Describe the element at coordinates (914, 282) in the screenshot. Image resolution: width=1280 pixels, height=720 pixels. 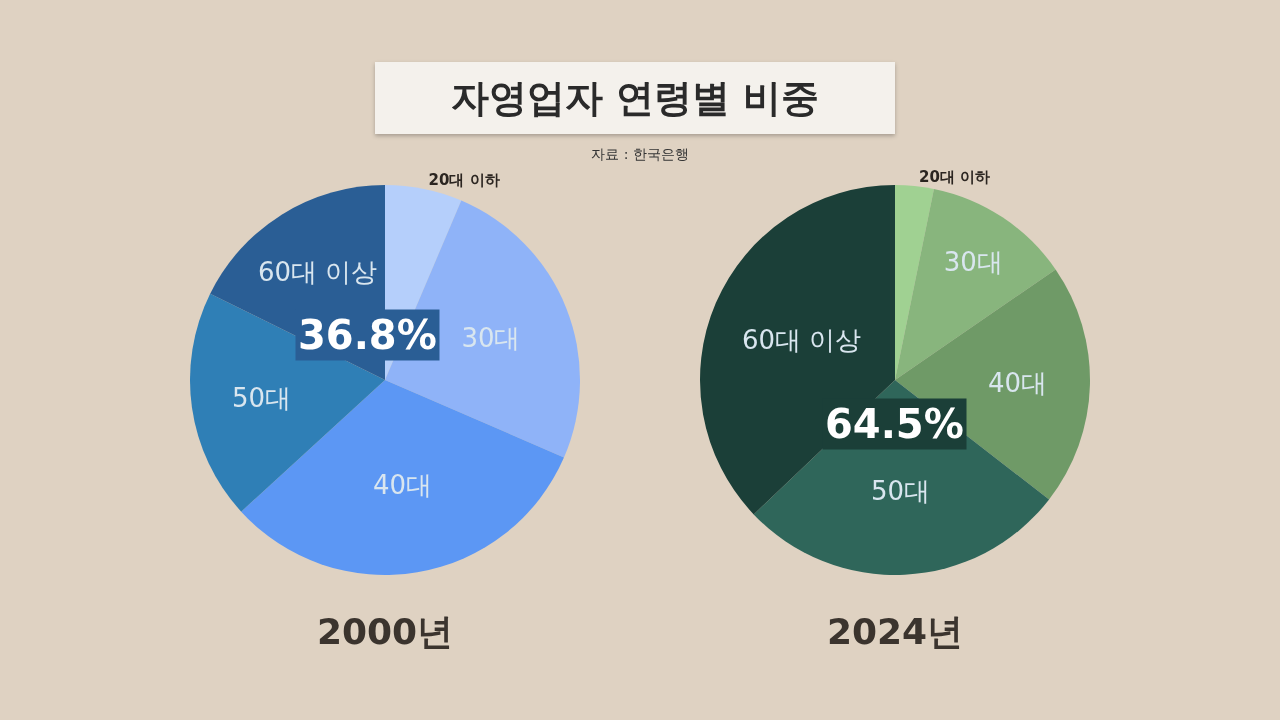
I see `pie-slice` at that location.